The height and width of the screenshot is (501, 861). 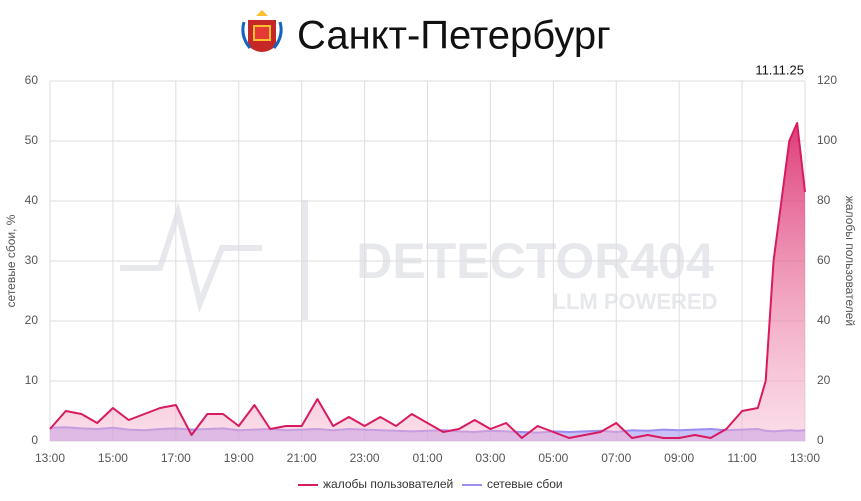 I want to click on emblem, so click(x=262, y=31).